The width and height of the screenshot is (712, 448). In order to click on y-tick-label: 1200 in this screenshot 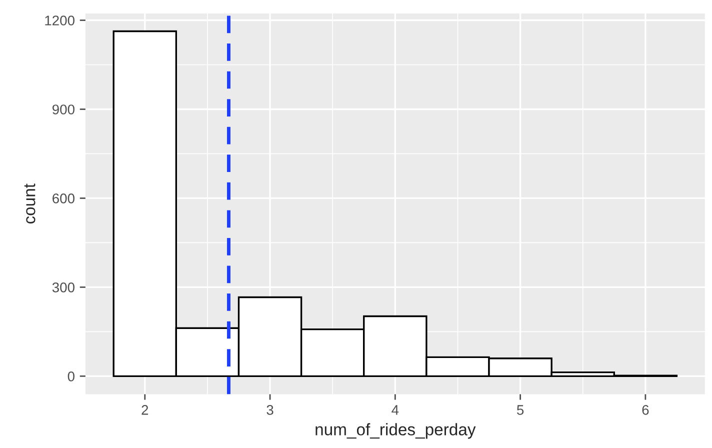, I will do `click(59, 21)`.